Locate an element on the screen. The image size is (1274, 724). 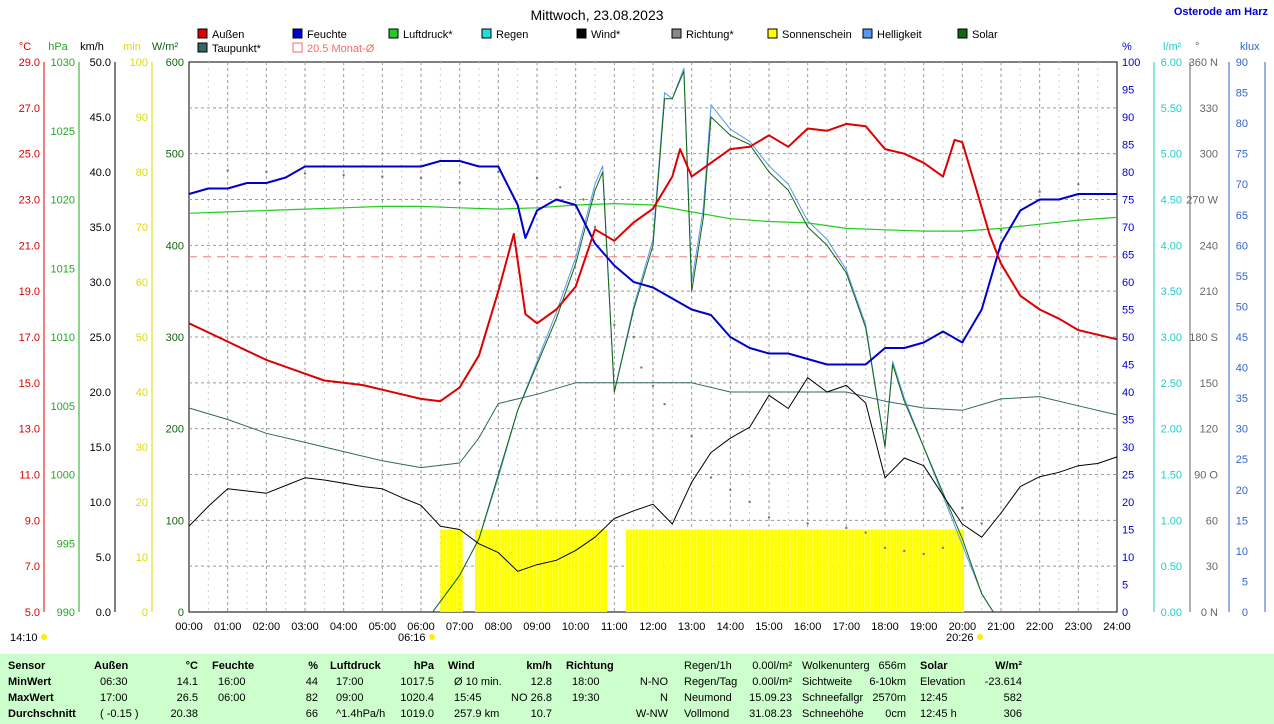
left-tick-label: 5.0 is located at coordinates (32, 613).